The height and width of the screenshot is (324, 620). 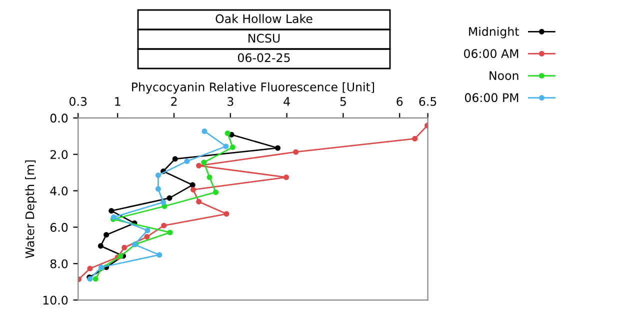 I want to click on x-tick-label: 2, so click(x=174, y=101).